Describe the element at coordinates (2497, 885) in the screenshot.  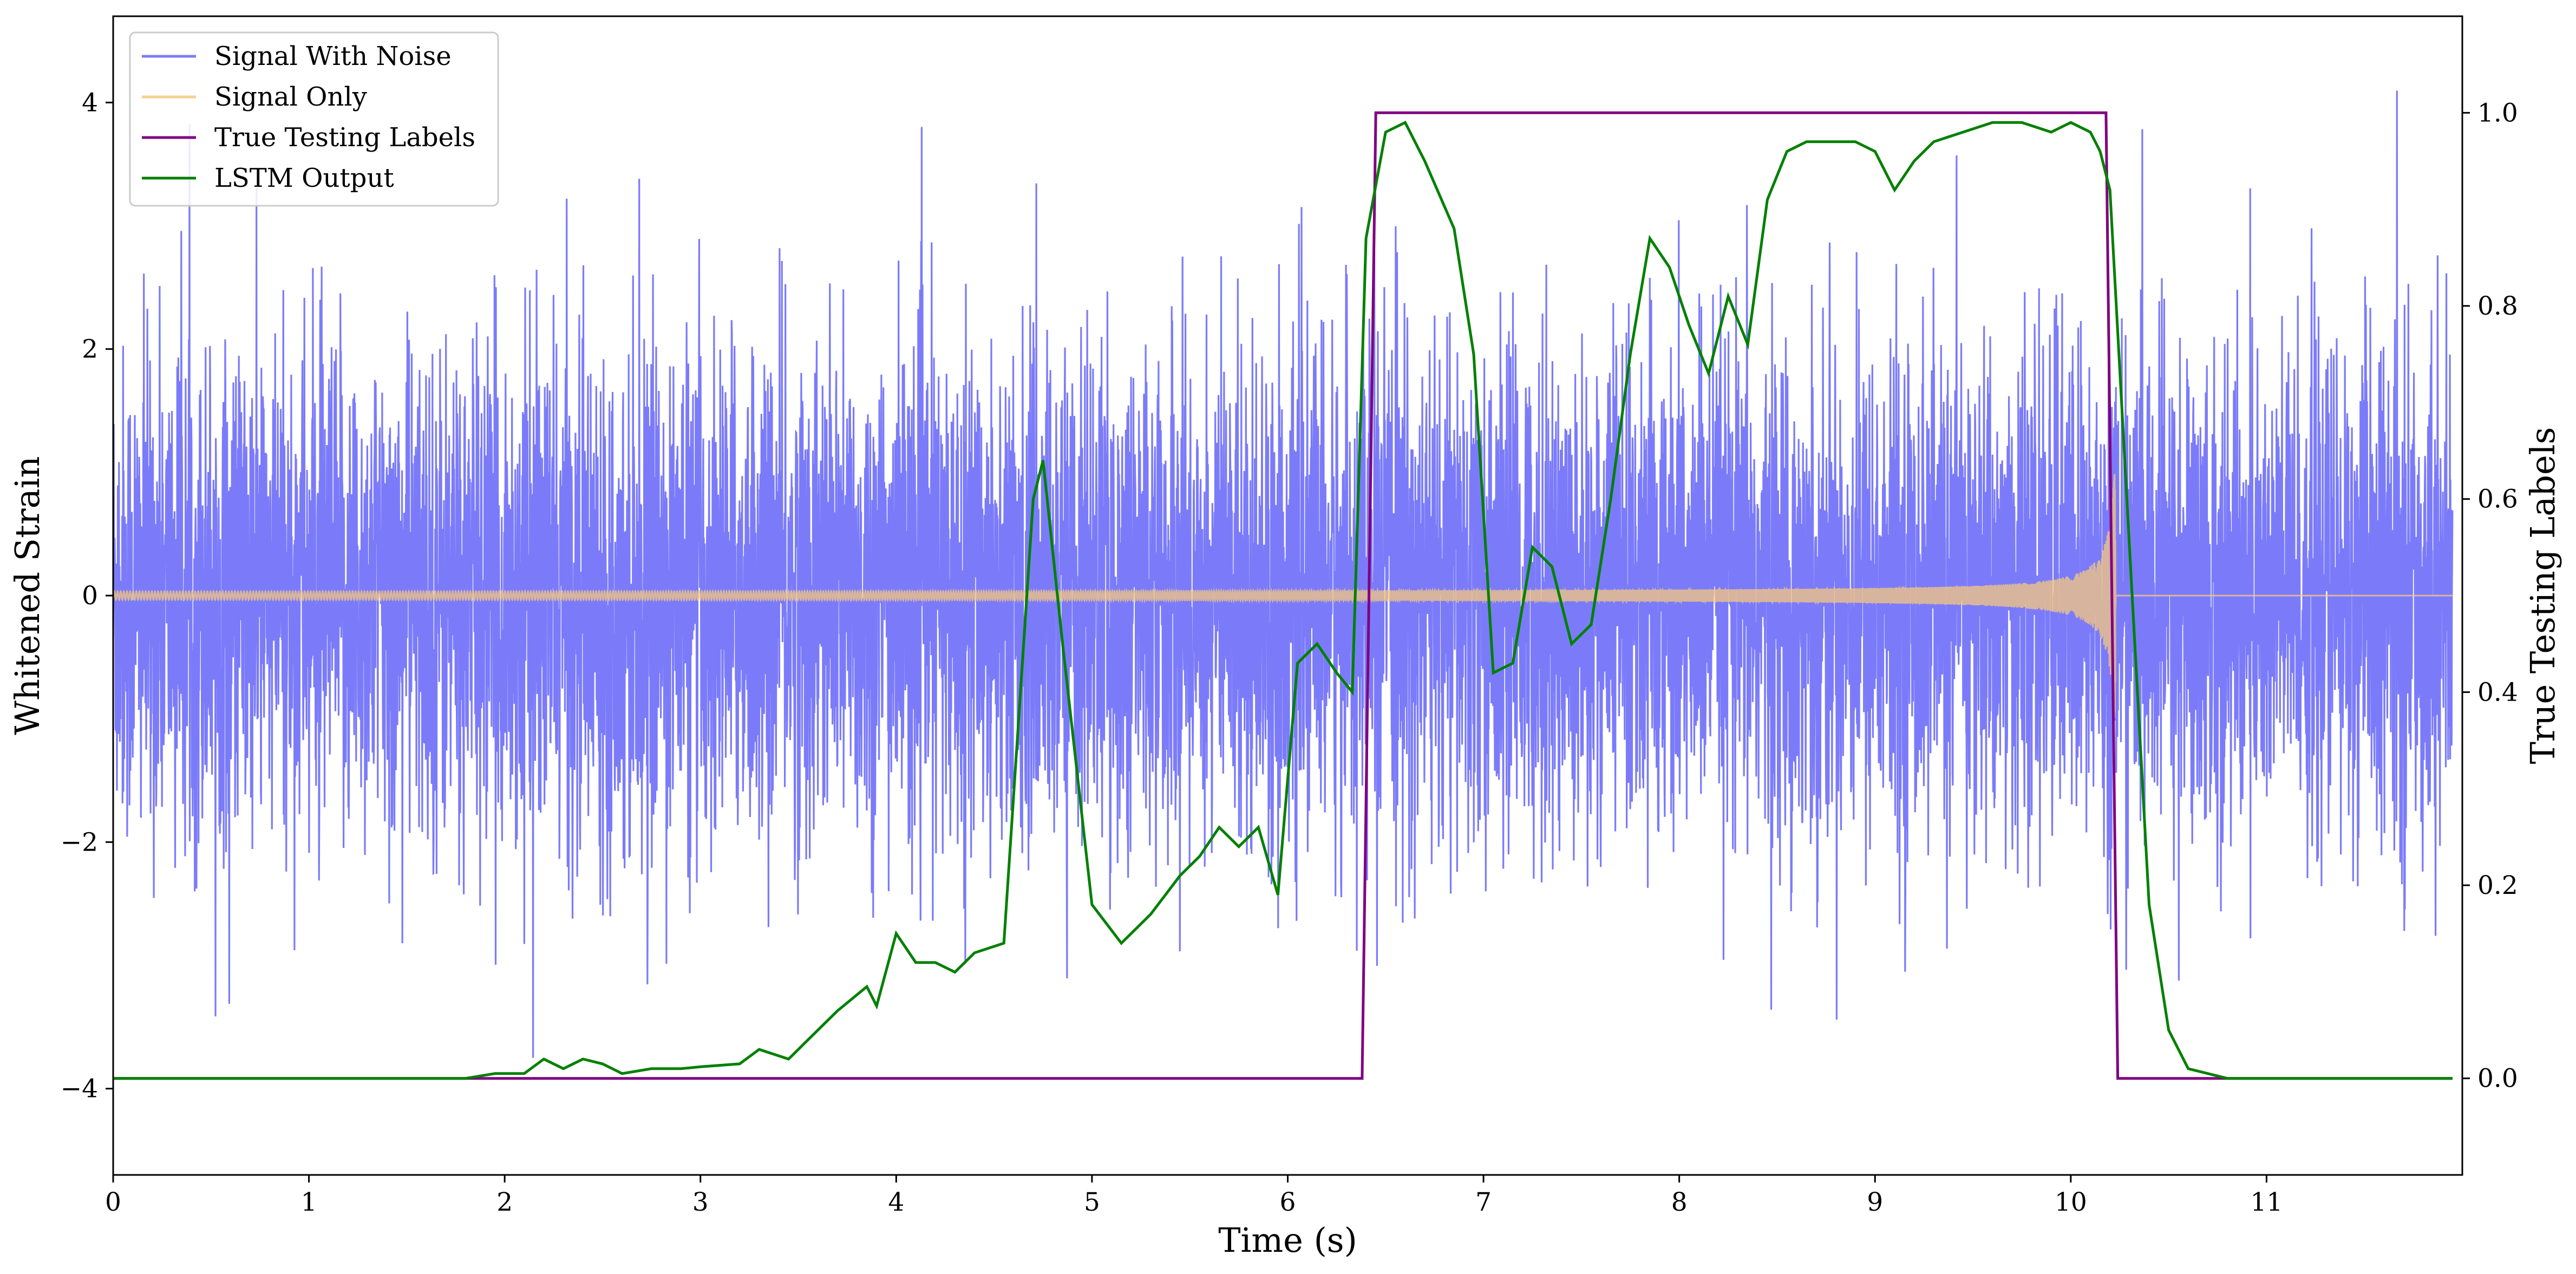
I see `y2-tick-label: 0.2` at that location.